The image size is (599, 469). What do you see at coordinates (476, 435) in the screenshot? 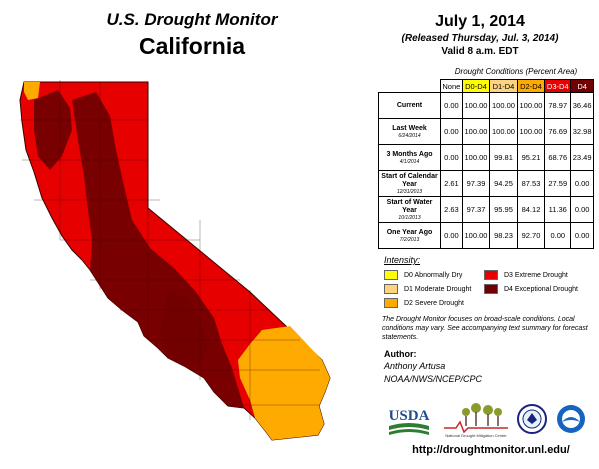
I see `ndmc-logo-text: National Drought Mitigation Center` at bounding box center [476, 435].